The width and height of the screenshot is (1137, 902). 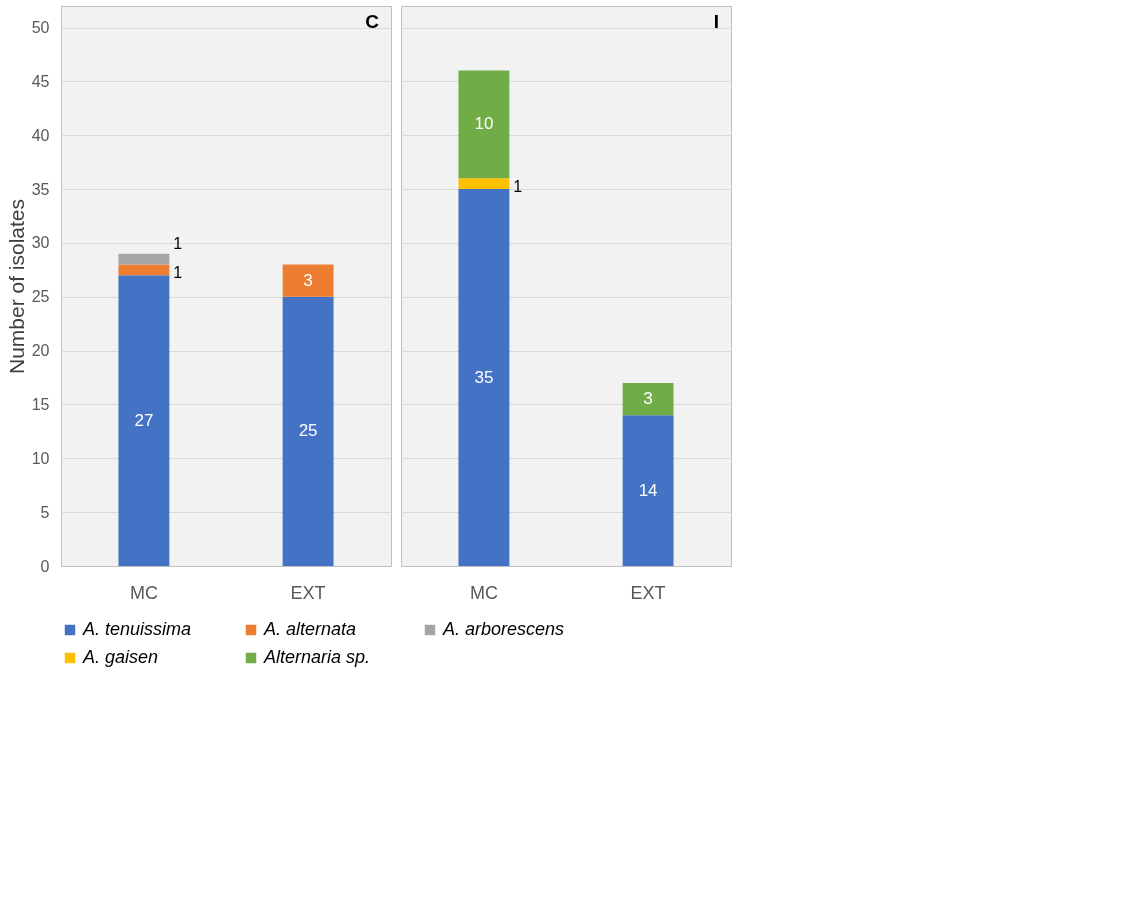 What do you see at coordinates (137, 629) in the screenshot?
I see `legend-label: A. tenuissima` at bounding box center [137, 629].